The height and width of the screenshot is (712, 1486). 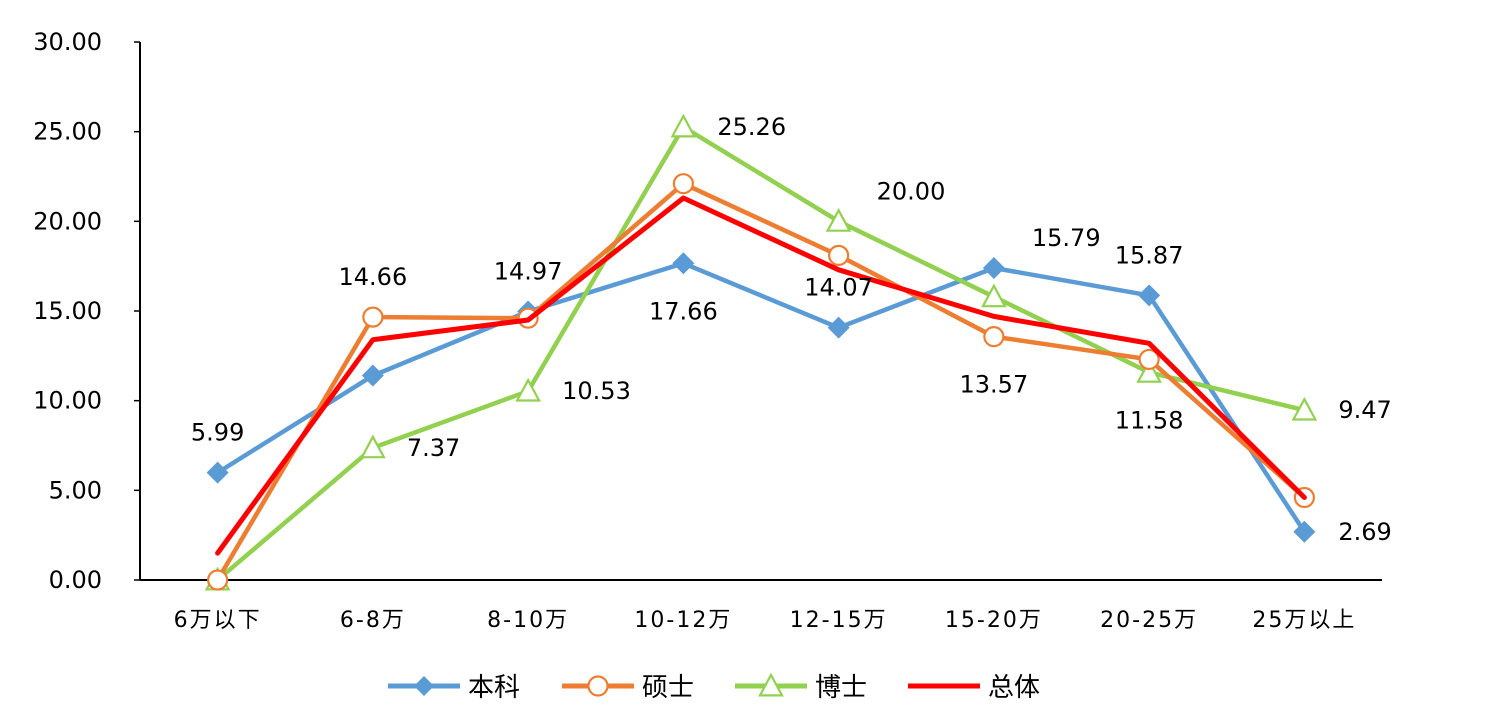 What do you see at coordinates (218, 620) in the screenshot?
I see `x-tick-label: 6万以下` at bounding box center [218, 620].